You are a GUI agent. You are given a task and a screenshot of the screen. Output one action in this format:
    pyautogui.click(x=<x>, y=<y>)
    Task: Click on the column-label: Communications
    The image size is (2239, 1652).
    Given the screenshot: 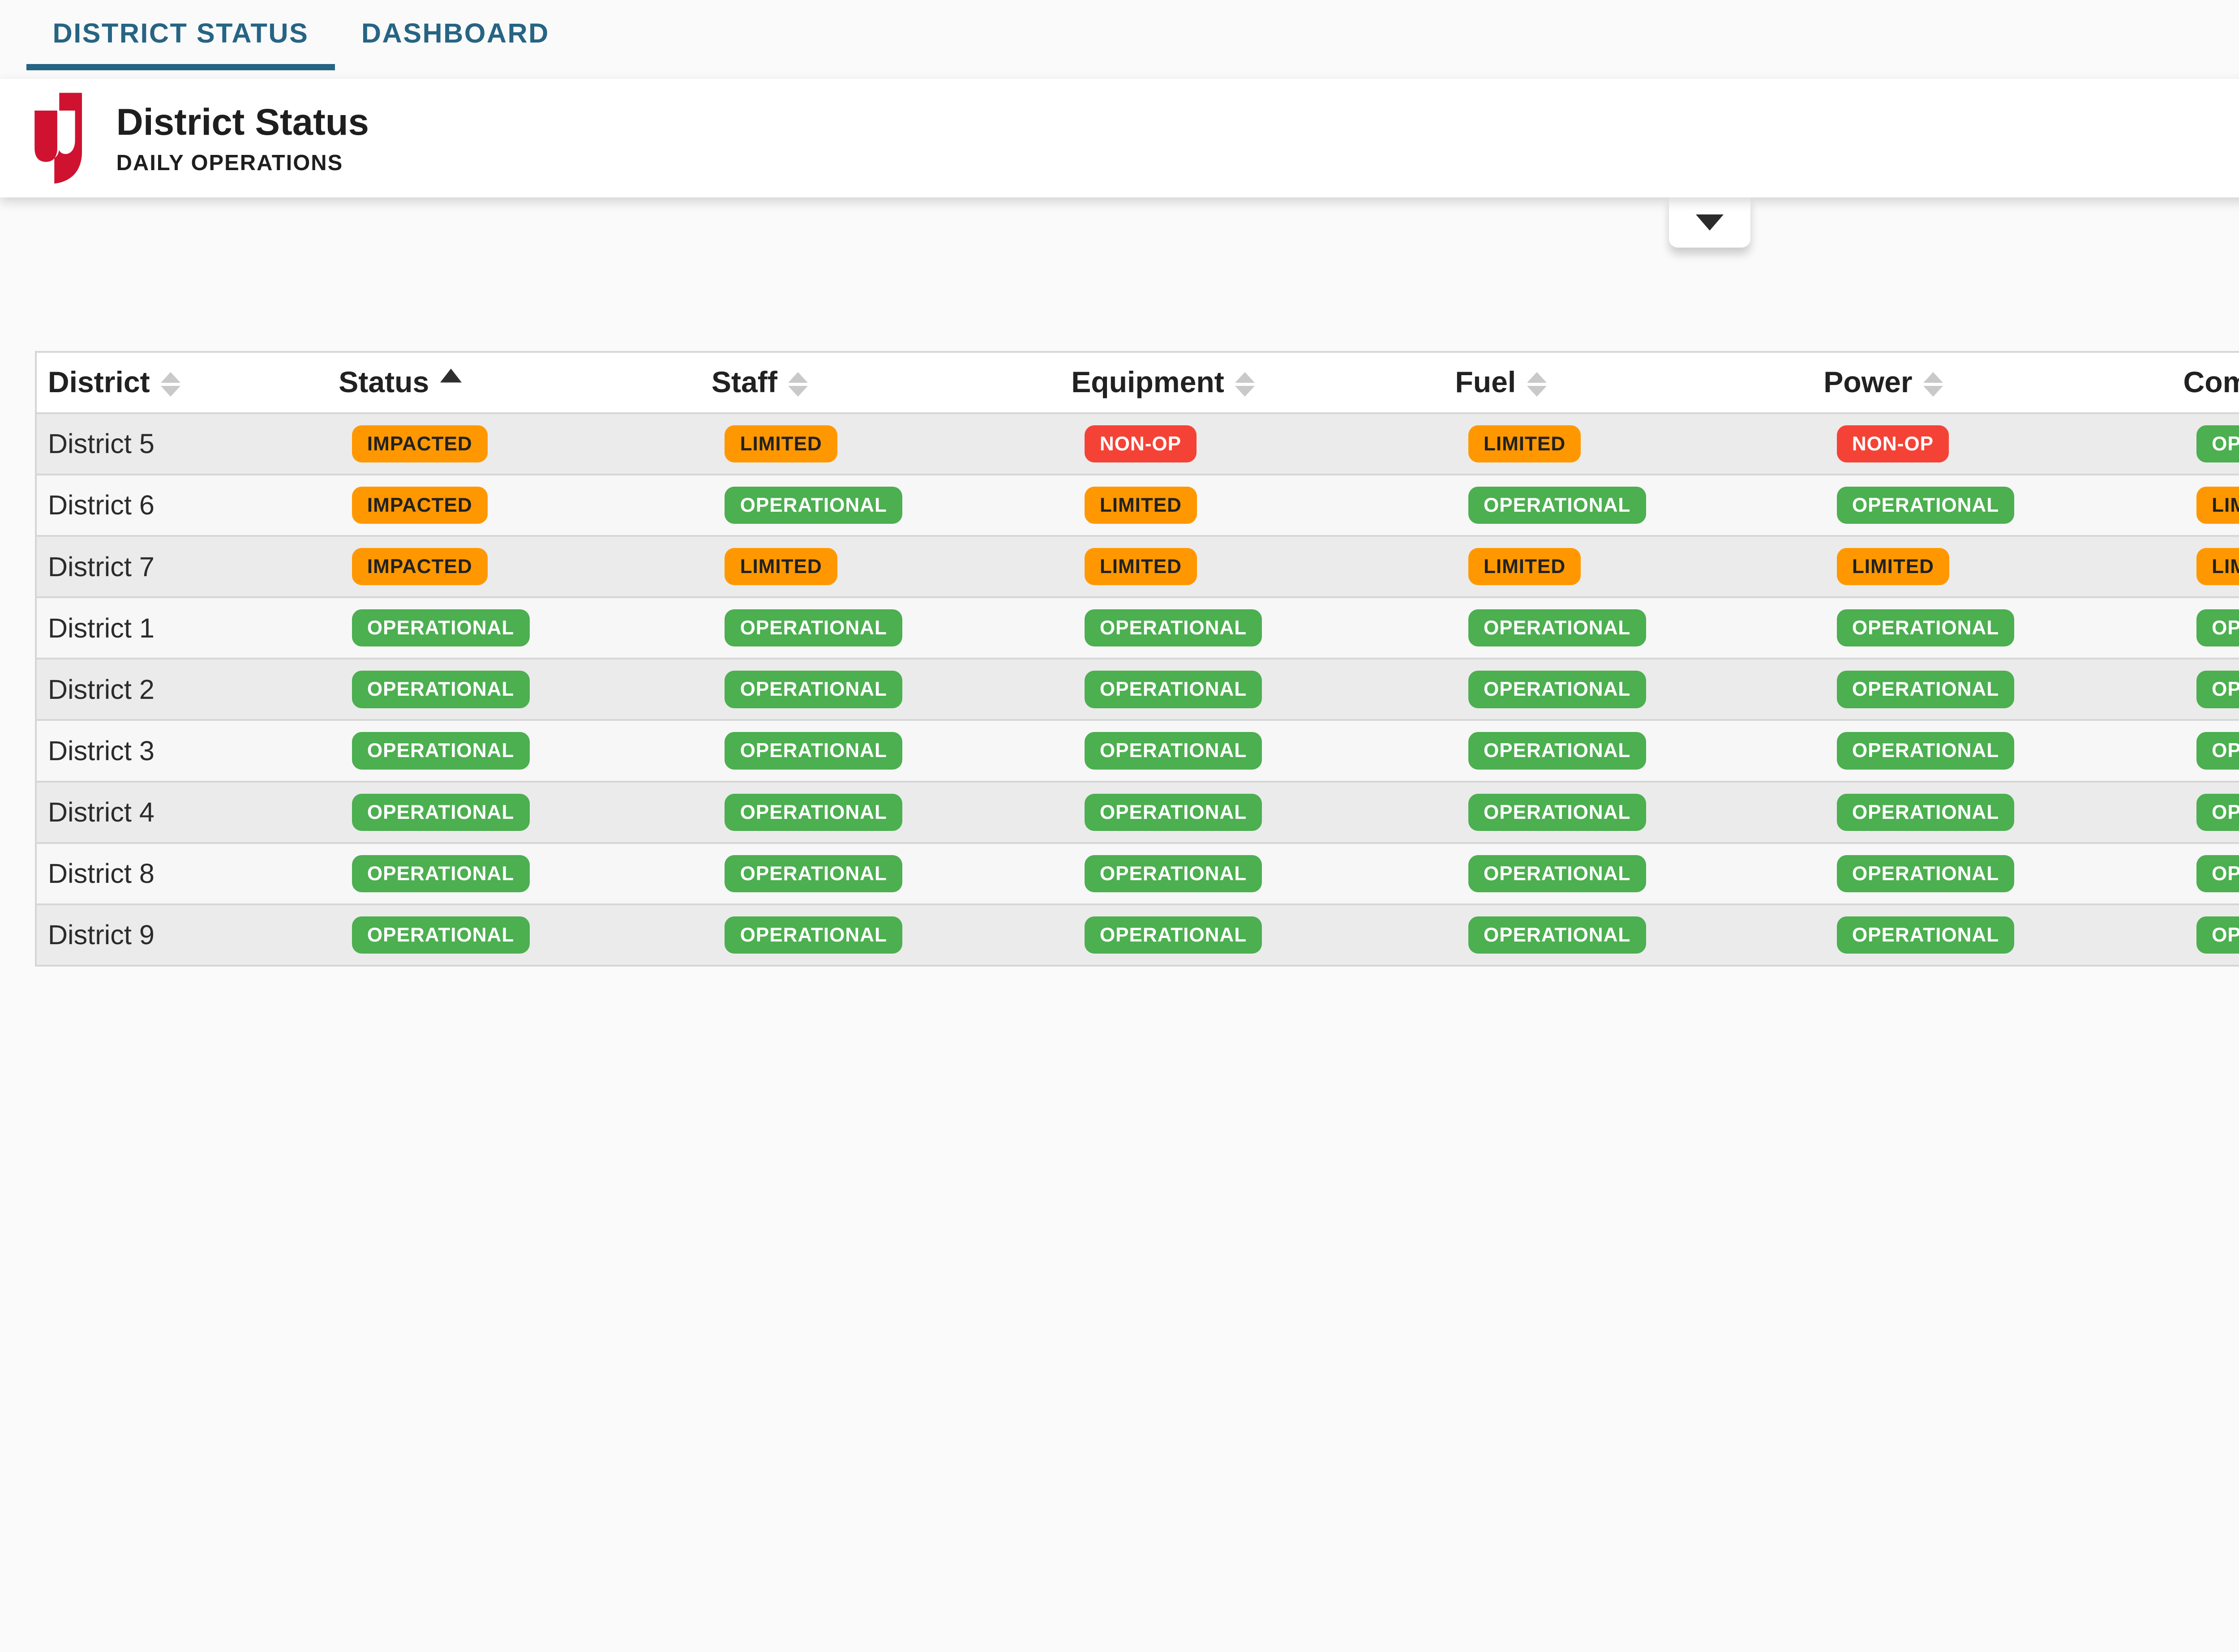 What is the action you would take?
    pyautogui.click(x=2211, y=382)
    